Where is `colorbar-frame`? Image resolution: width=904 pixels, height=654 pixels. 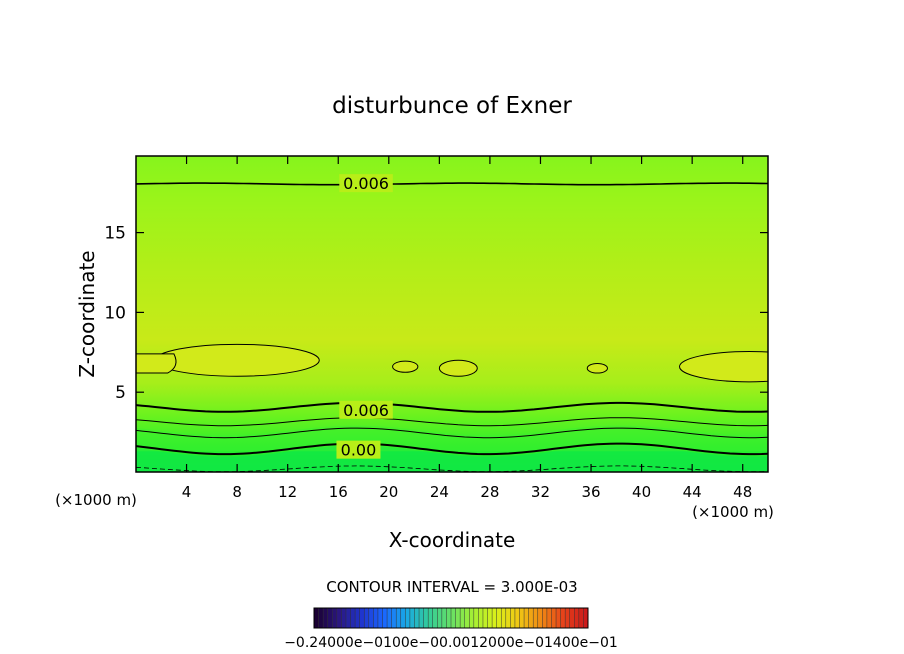 colorbar-frame is located at coordinates (451, 618).